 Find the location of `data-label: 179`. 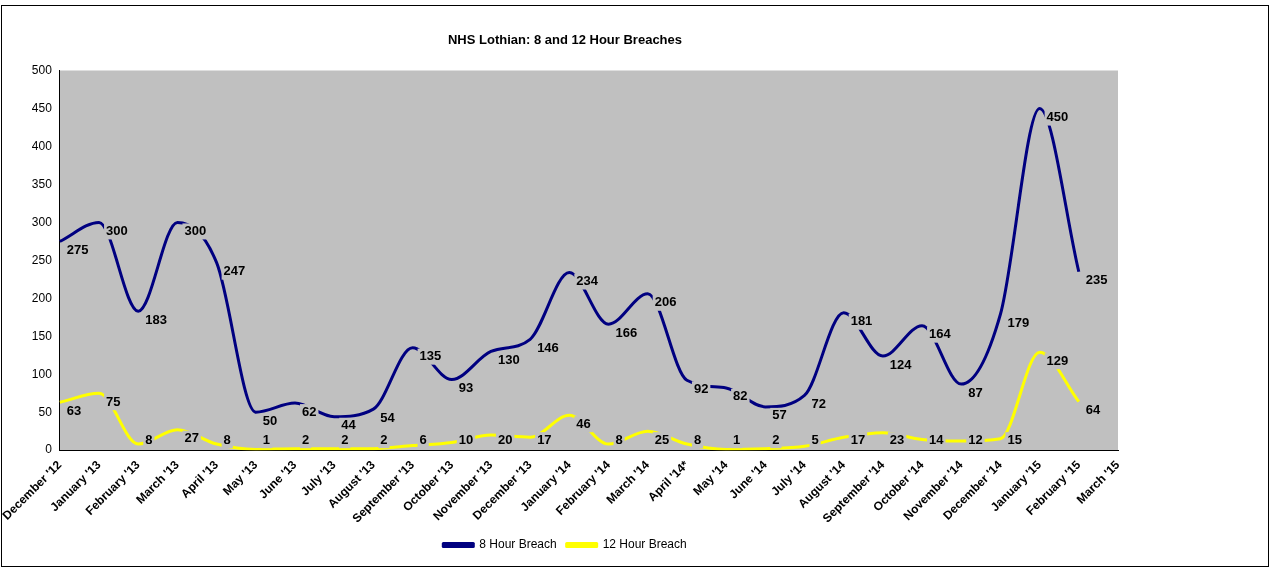

data-label: 179 is located at coordinates (1018, 322).